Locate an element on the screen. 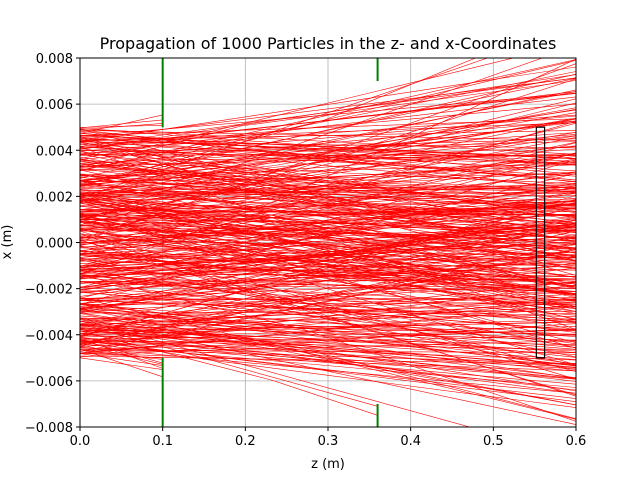 Image resolution: width=640 pixels, height=480 pixels. x-tick-label: 0.5 is located at coordinates (493, 441).